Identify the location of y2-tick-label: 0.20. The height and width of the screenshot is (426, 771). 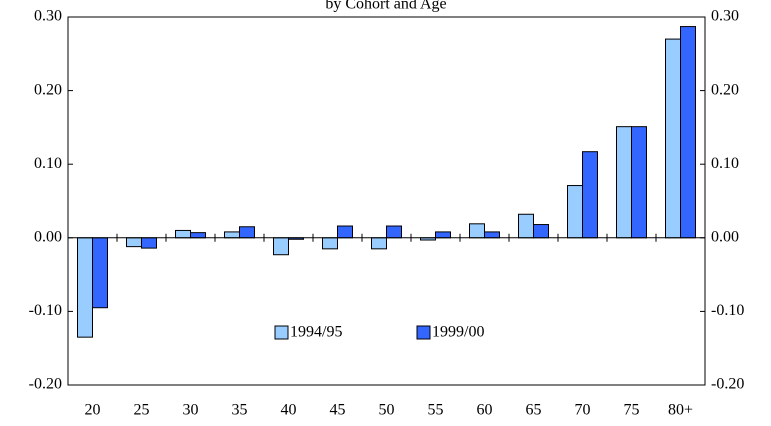
(725, 89).